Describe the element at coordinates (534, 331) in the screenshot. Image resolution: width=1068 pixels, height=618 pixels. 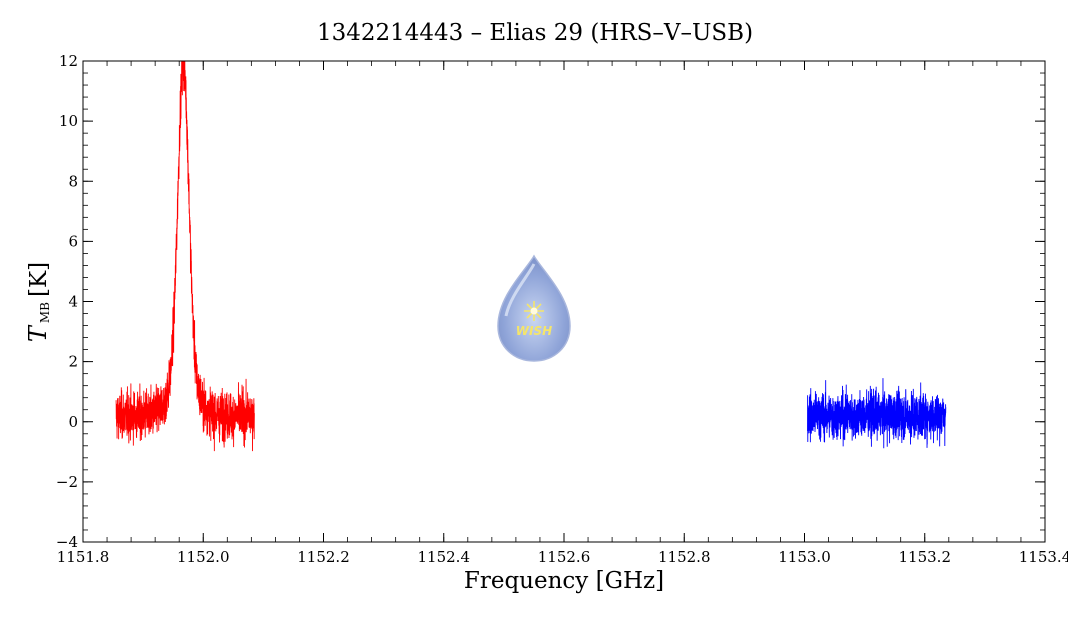
I see `logo-text: WISH` at that location.